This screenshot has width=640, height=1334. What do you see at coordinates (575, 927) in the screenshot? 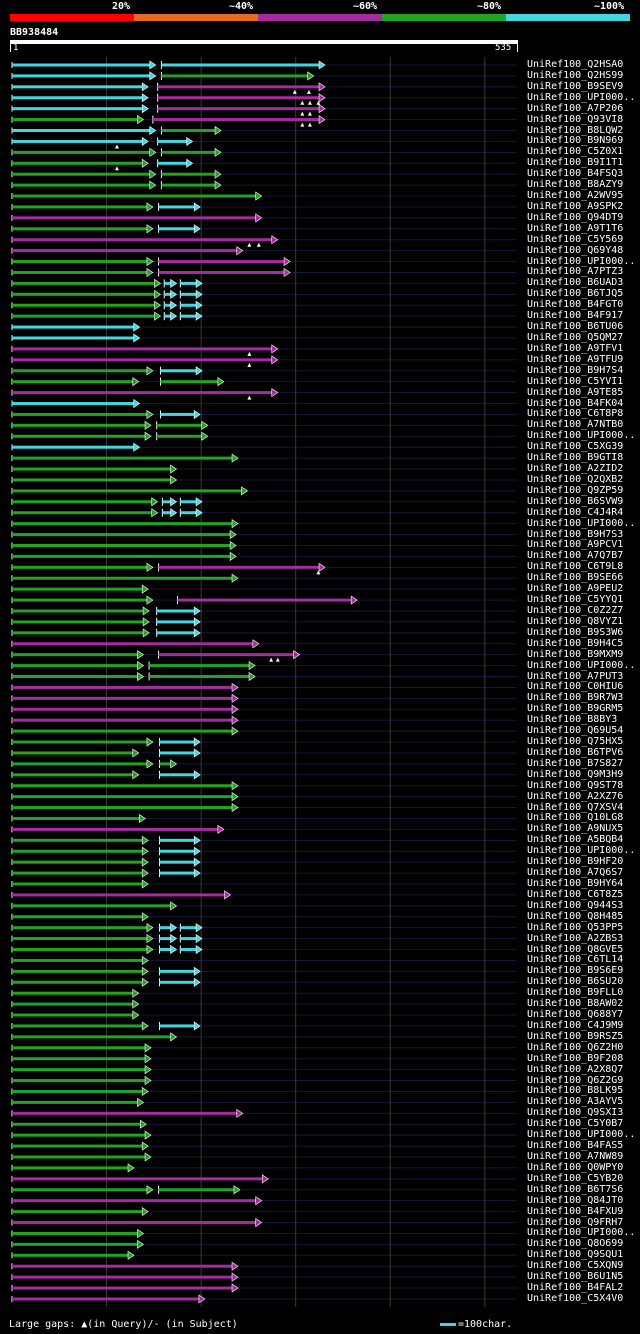
I see `hit-label-link: UniRef100_Q53PP5` at bounding box center [575, 927].